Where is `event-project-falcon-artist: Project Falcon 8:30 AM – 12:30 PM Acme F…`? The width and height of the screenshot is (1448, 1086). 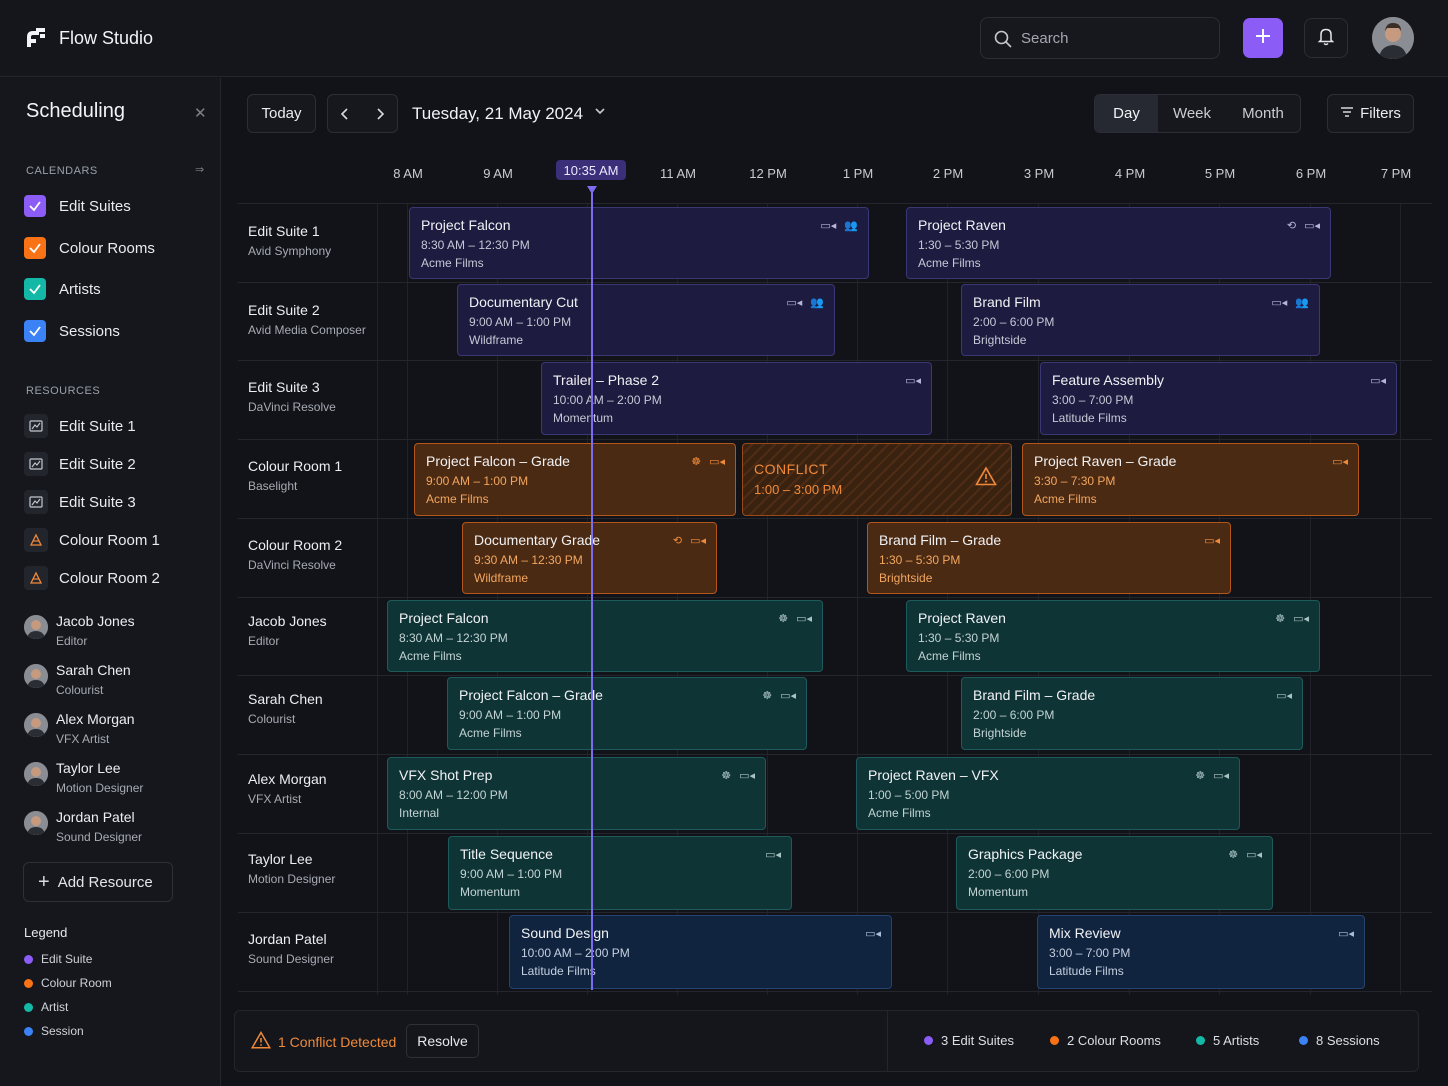
event-project-falcon-artist: Project Falcon 8:30 AM – 12:30 PM Acme F… is located at coordinates (605, 636).